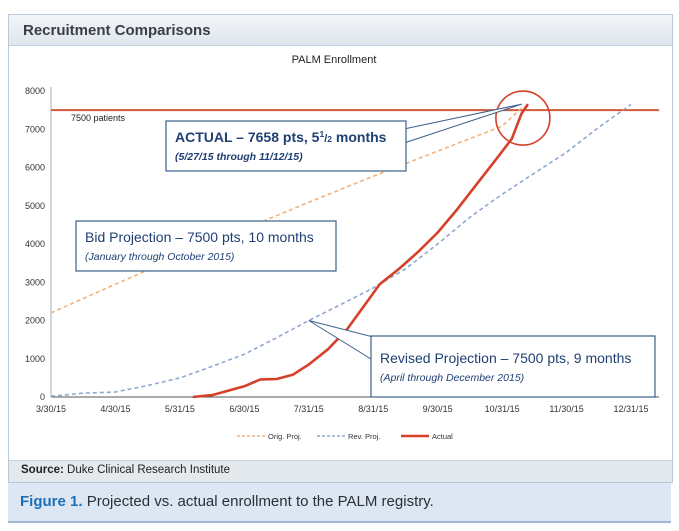 The width and height of the screenshot is (679, 531). I want to click on y-tick-labels: 0 1000 2000 3000 4000 5000 6000 7000 8000, so click(35, 244).